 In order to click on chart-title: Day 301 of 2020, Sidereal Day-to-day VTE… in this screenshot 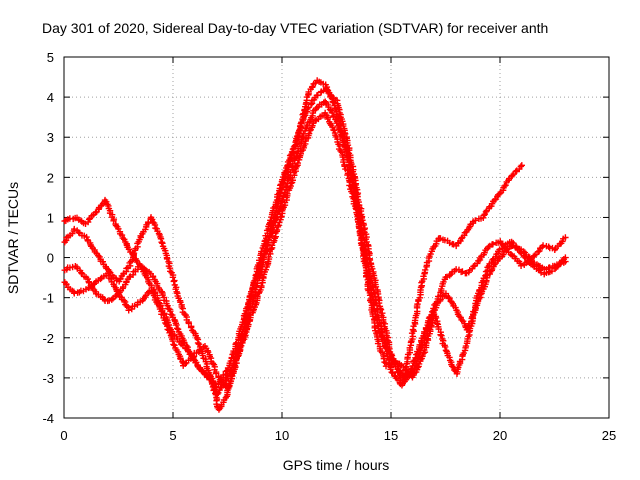, I will do `click(295, 28)`.